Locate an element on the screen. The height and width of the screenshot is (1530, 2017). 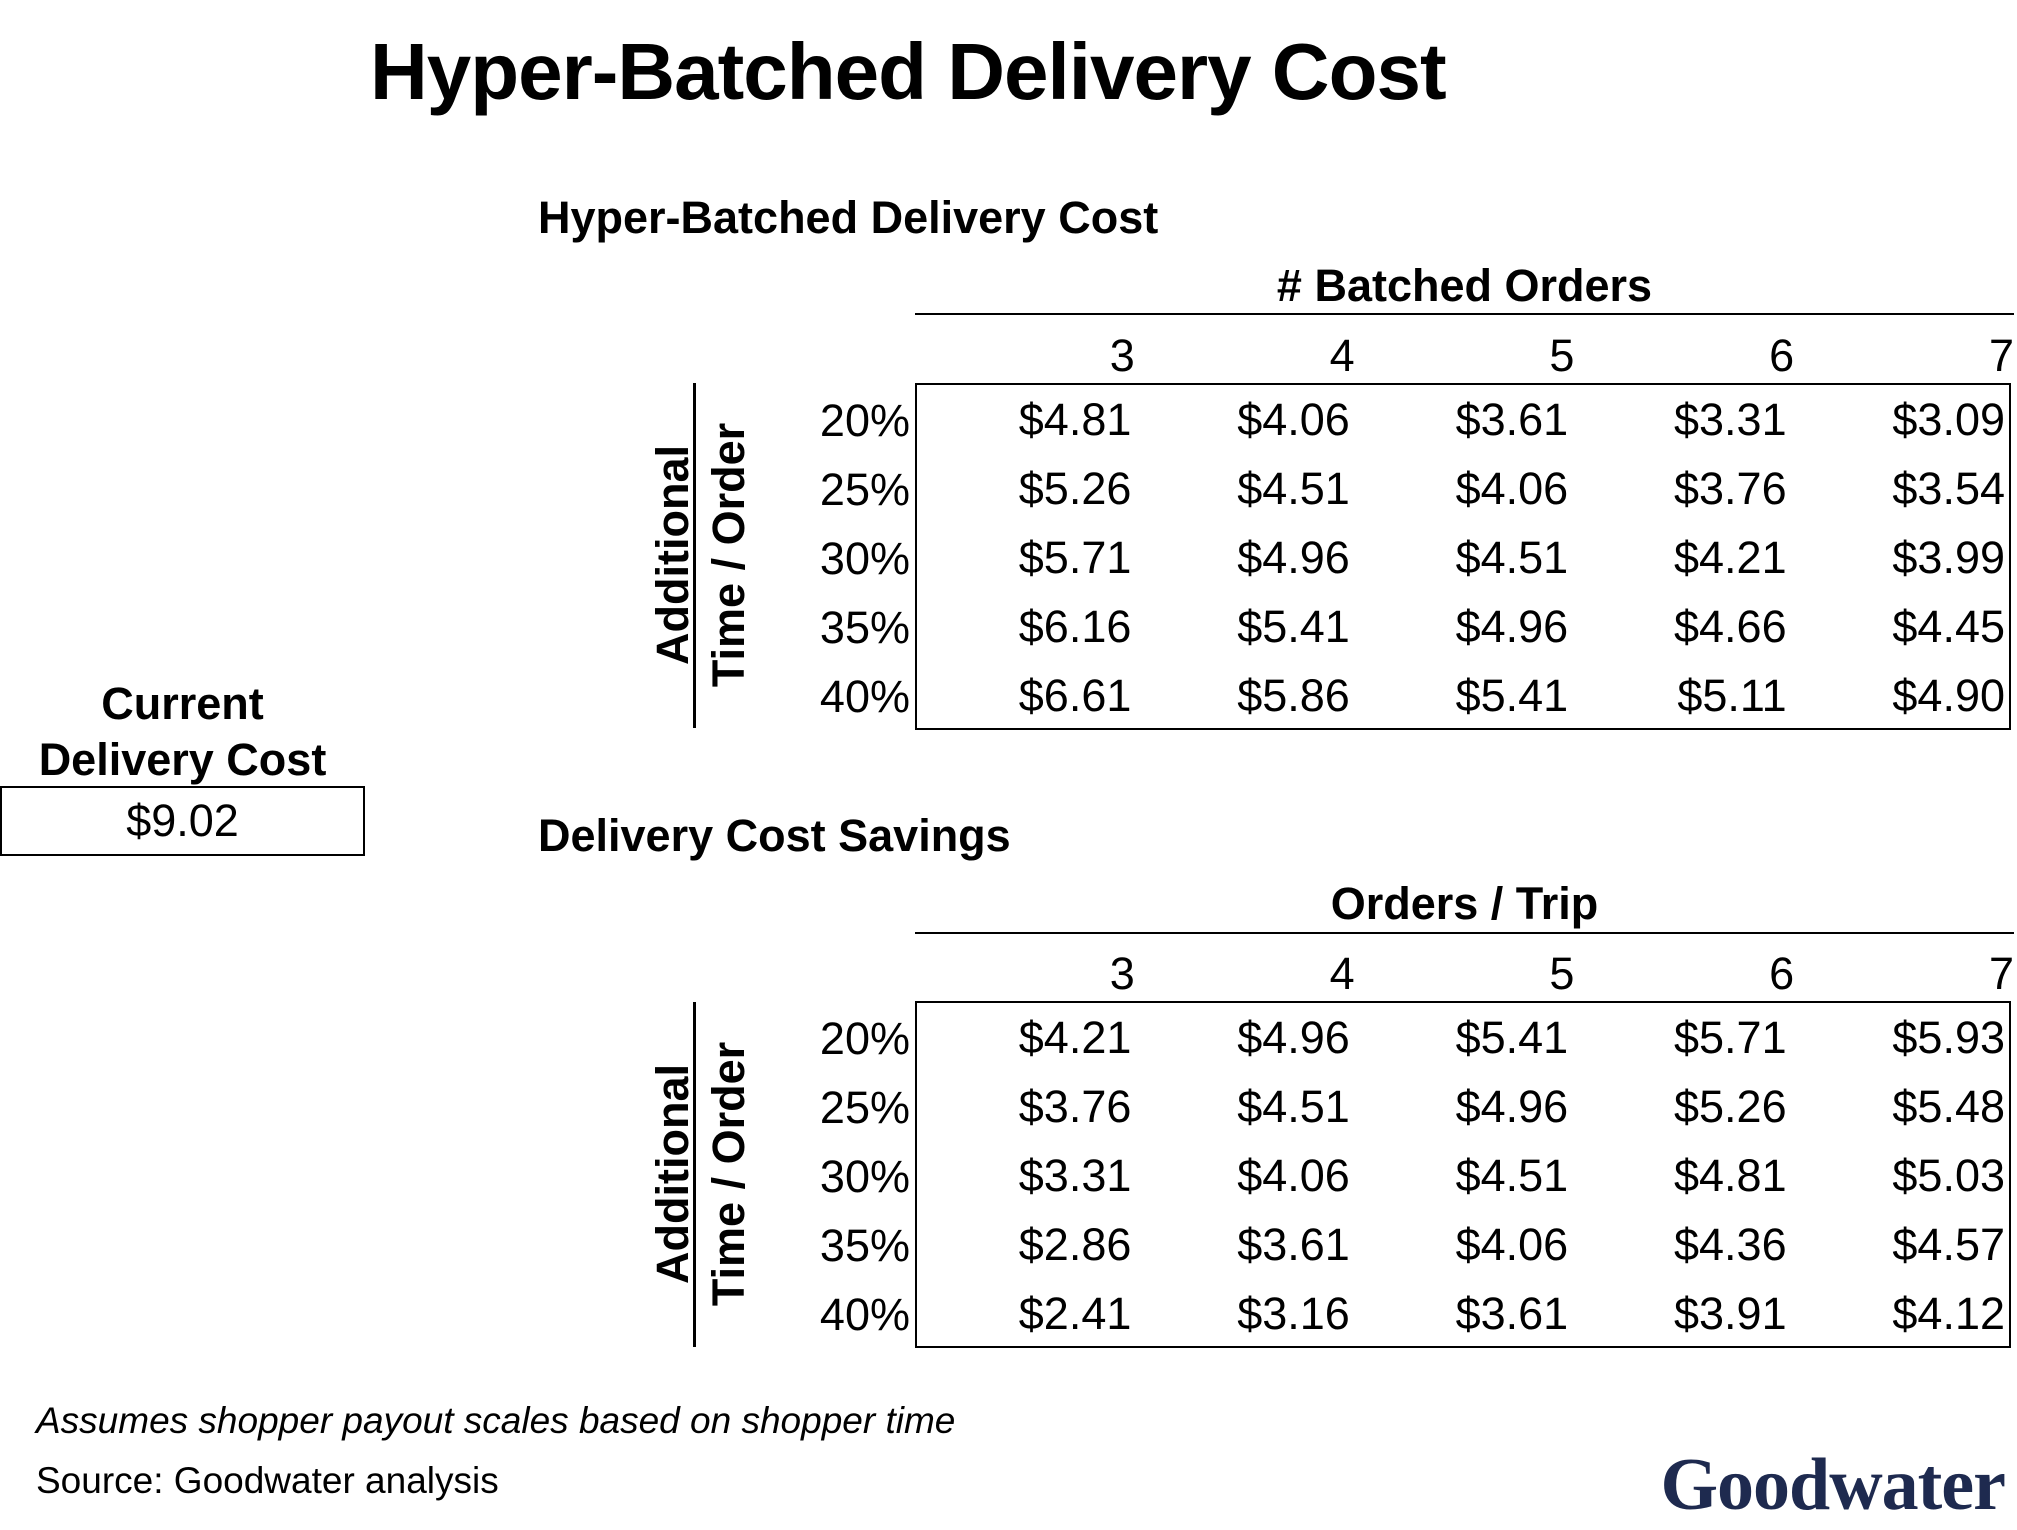
table-cell: $3.99 is located at coordinates (1949, 557).